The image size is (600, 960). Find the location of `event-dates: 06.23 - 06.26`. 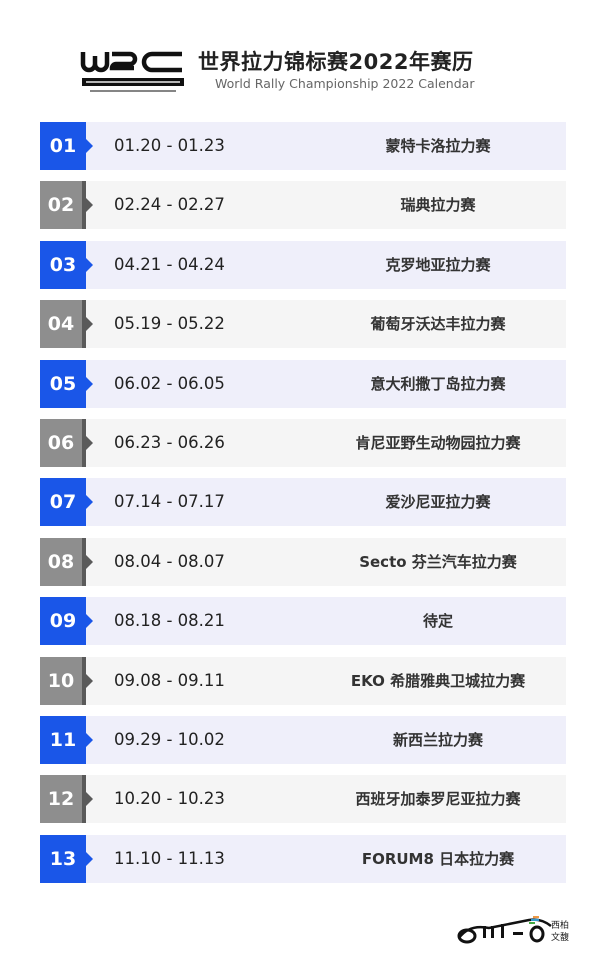

event-dates: 06.23 - 06.26 is located at coordinates (169, 442).